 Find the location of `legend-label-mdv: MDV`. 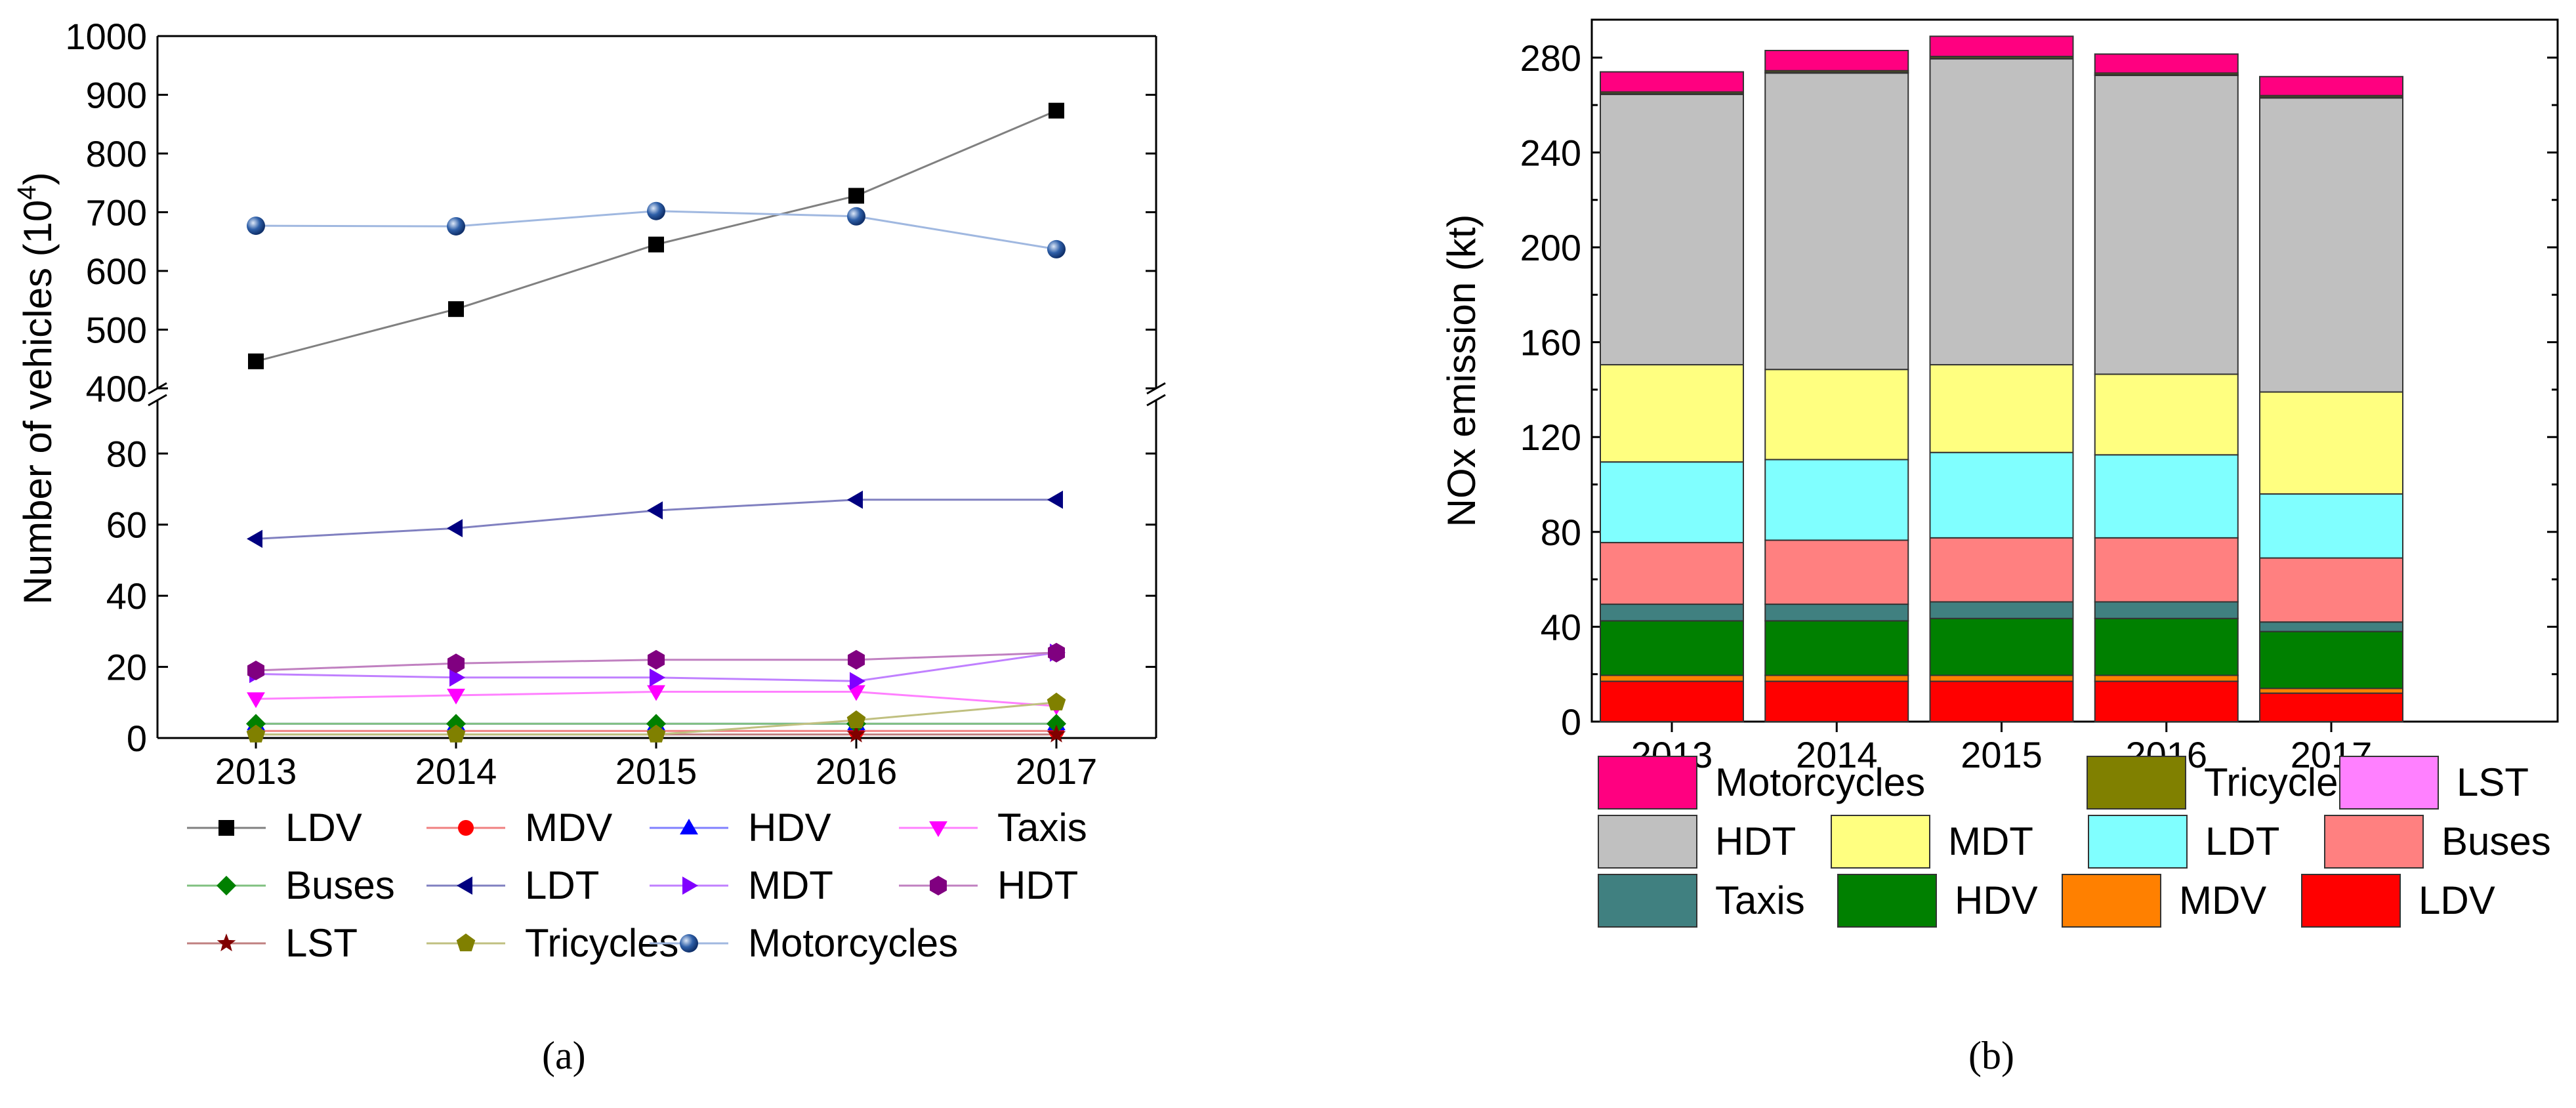

legend-label-mdv: MDV is located at coordinates (2222, 900).